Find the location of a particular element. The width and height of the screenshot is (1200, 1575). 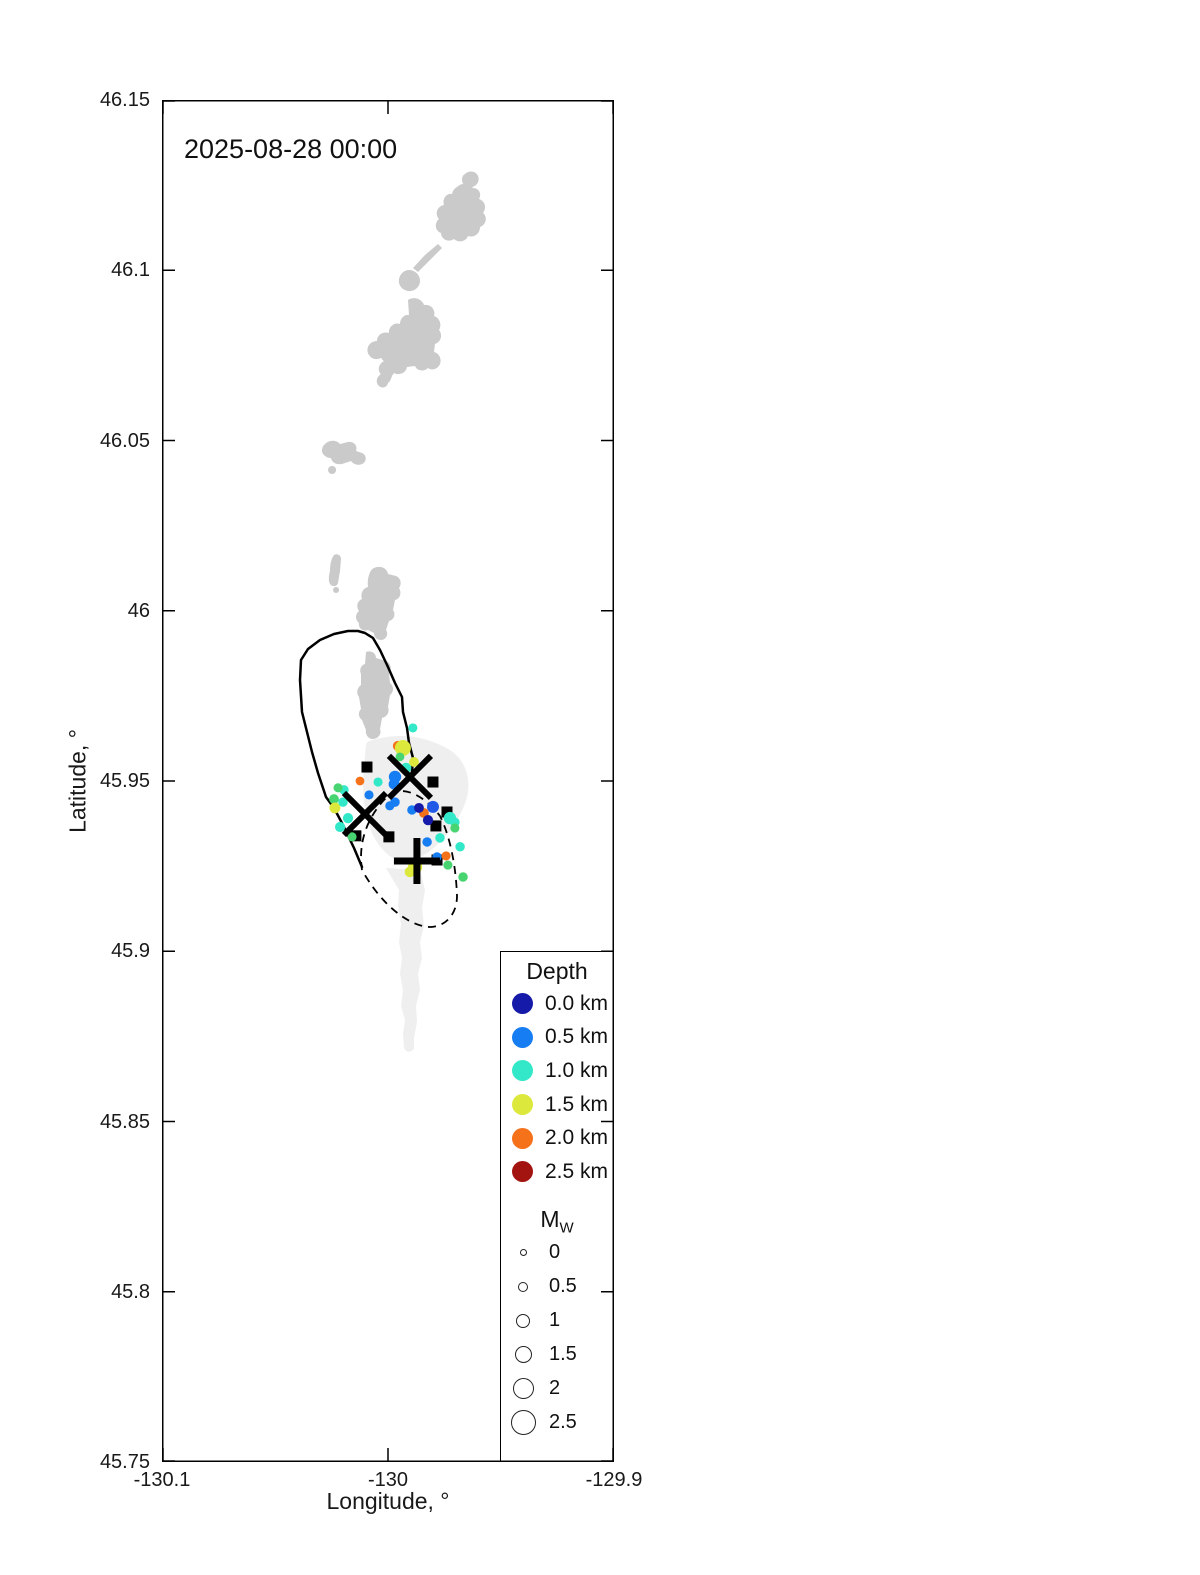

legend-mw-items: 0 0.5 1 1.5 2 2.5 is located at coordinates (557, 1338).